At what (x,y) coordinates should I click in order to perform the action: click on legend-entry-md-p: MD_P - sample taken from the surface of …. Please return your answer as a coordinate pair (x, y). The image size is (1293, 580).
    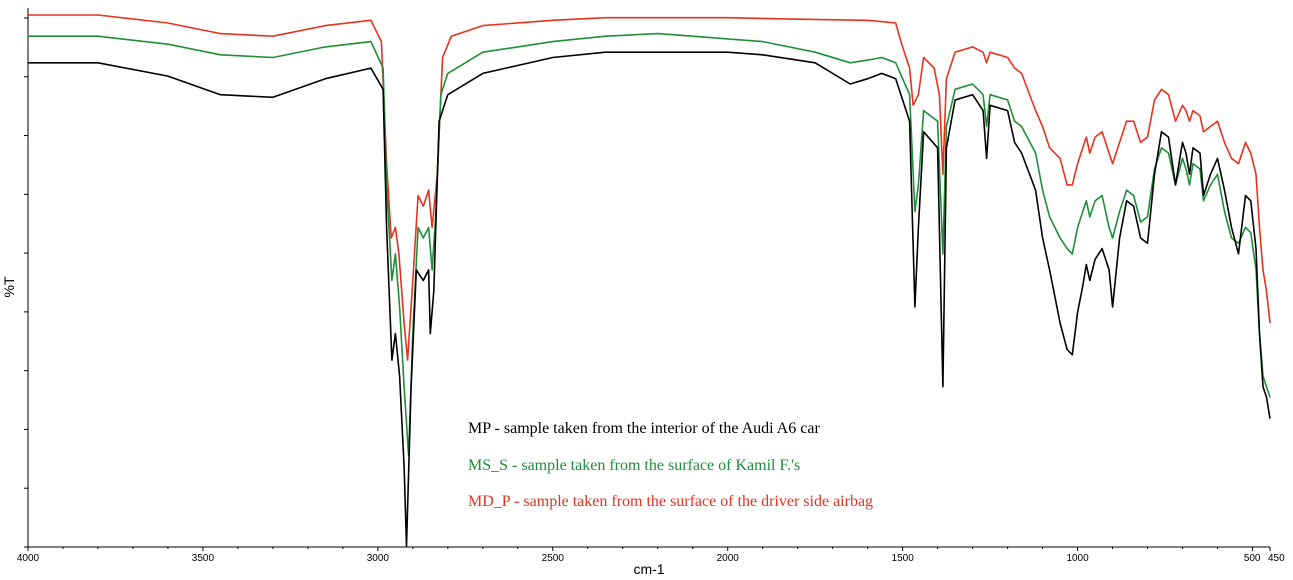
    Looking at the image, I should click on (670, 501).